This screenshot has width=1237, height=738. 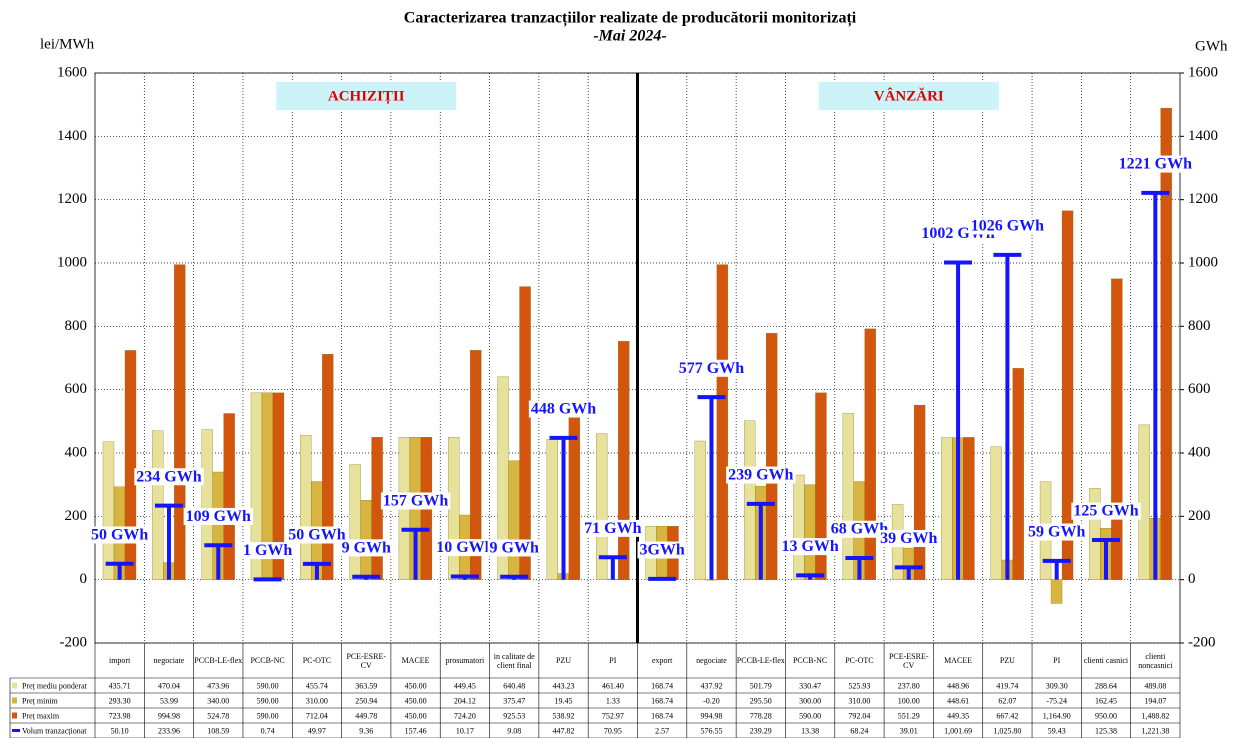 What do you see at coordinates (464, 547) in the screenshot?
I see `volume-annotation: 10 GWh` at bounding box center [464, 547].